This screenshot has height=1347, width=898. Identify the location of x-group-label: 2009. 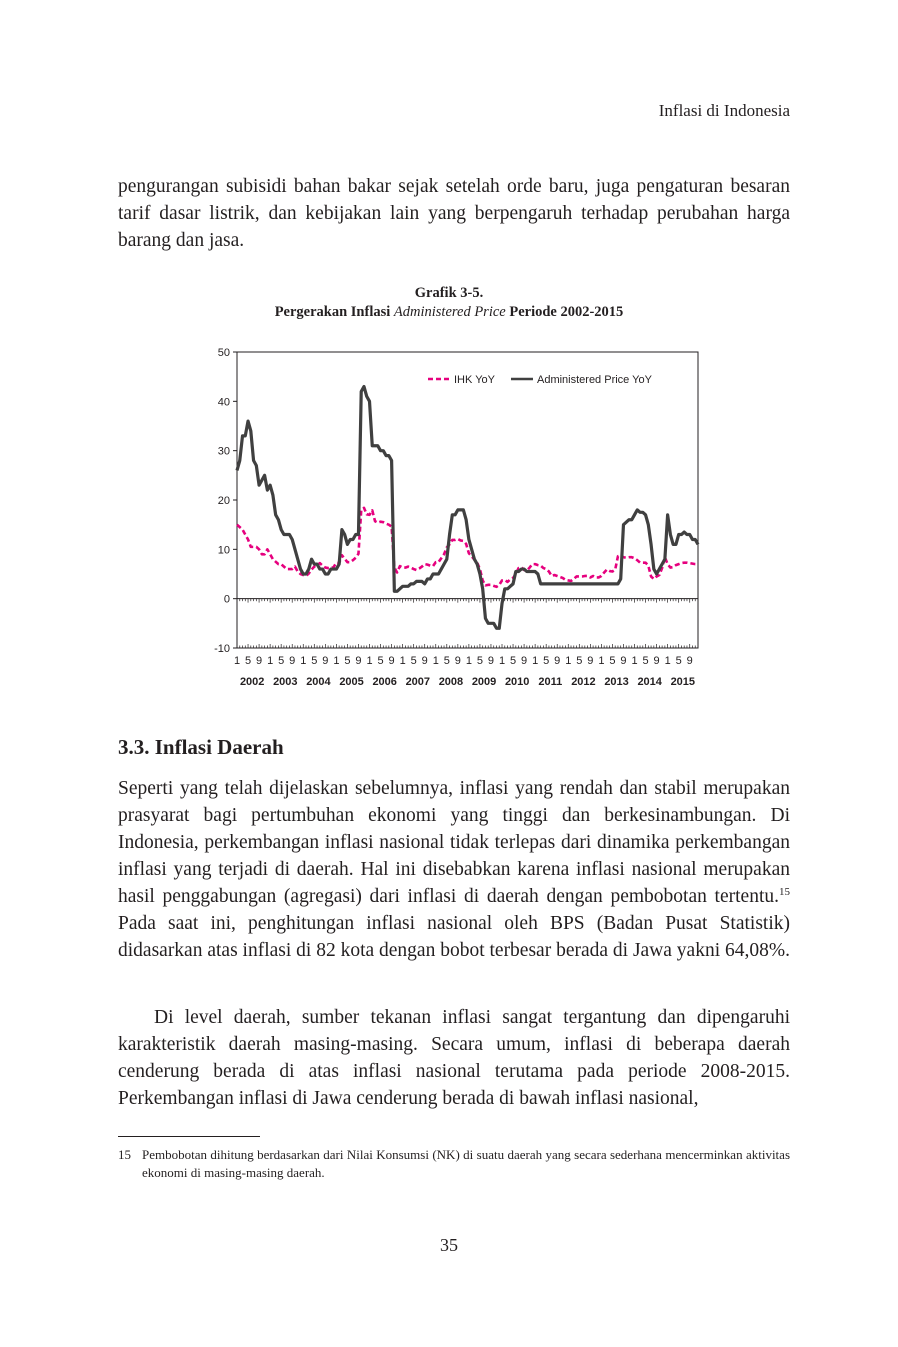
(484, 682).